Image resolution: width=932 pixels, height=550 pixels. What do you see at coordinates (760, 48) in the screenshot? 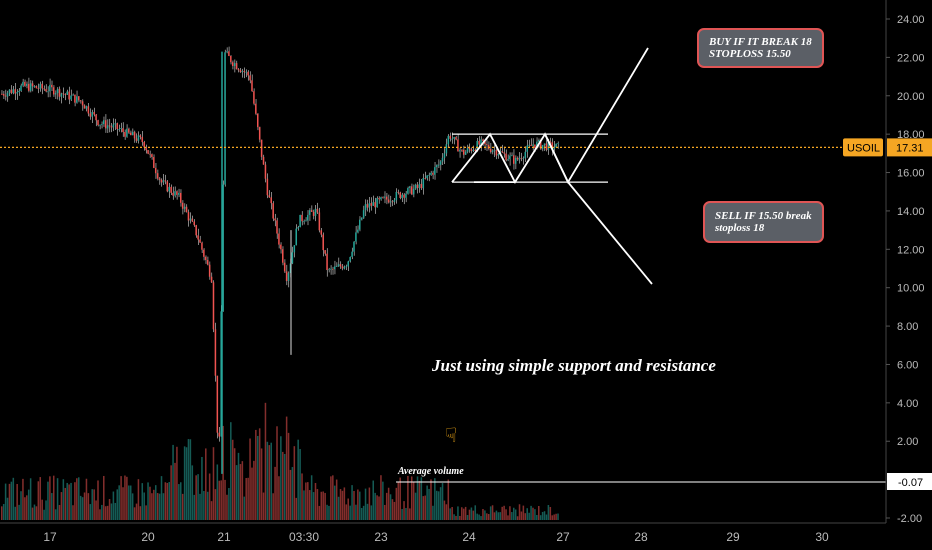
I see `buy-note: BUY IF IT BREAK 18 STOPLOSS 15.50` at bounding box center [760, 48].